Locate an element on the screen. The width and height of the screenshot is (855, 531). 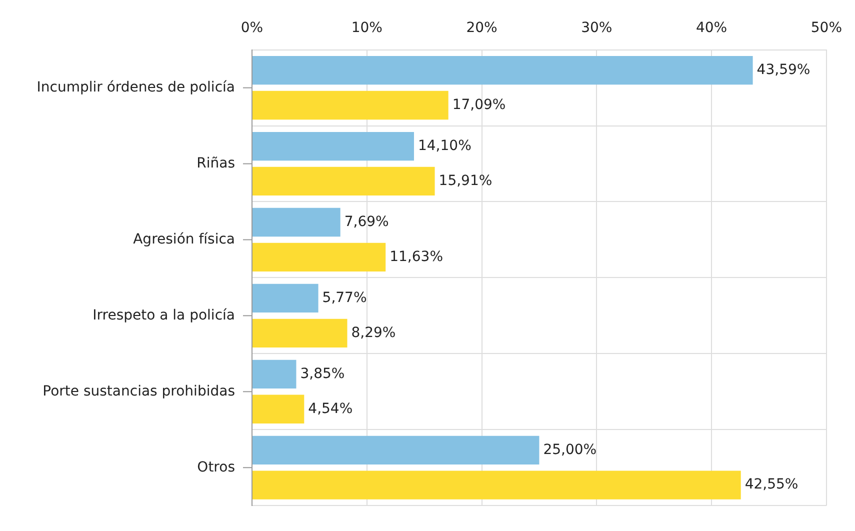
data-label: 25,00% is located at coordinates (570, 450).